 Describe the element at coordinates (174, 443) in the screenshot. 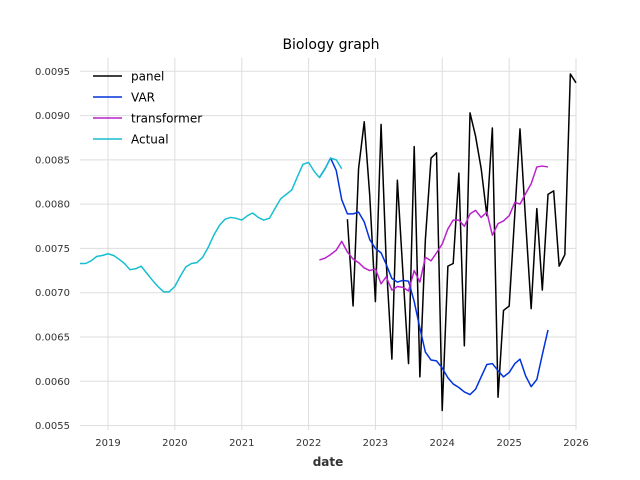

I see `x-tick-label: 2020` at that location.